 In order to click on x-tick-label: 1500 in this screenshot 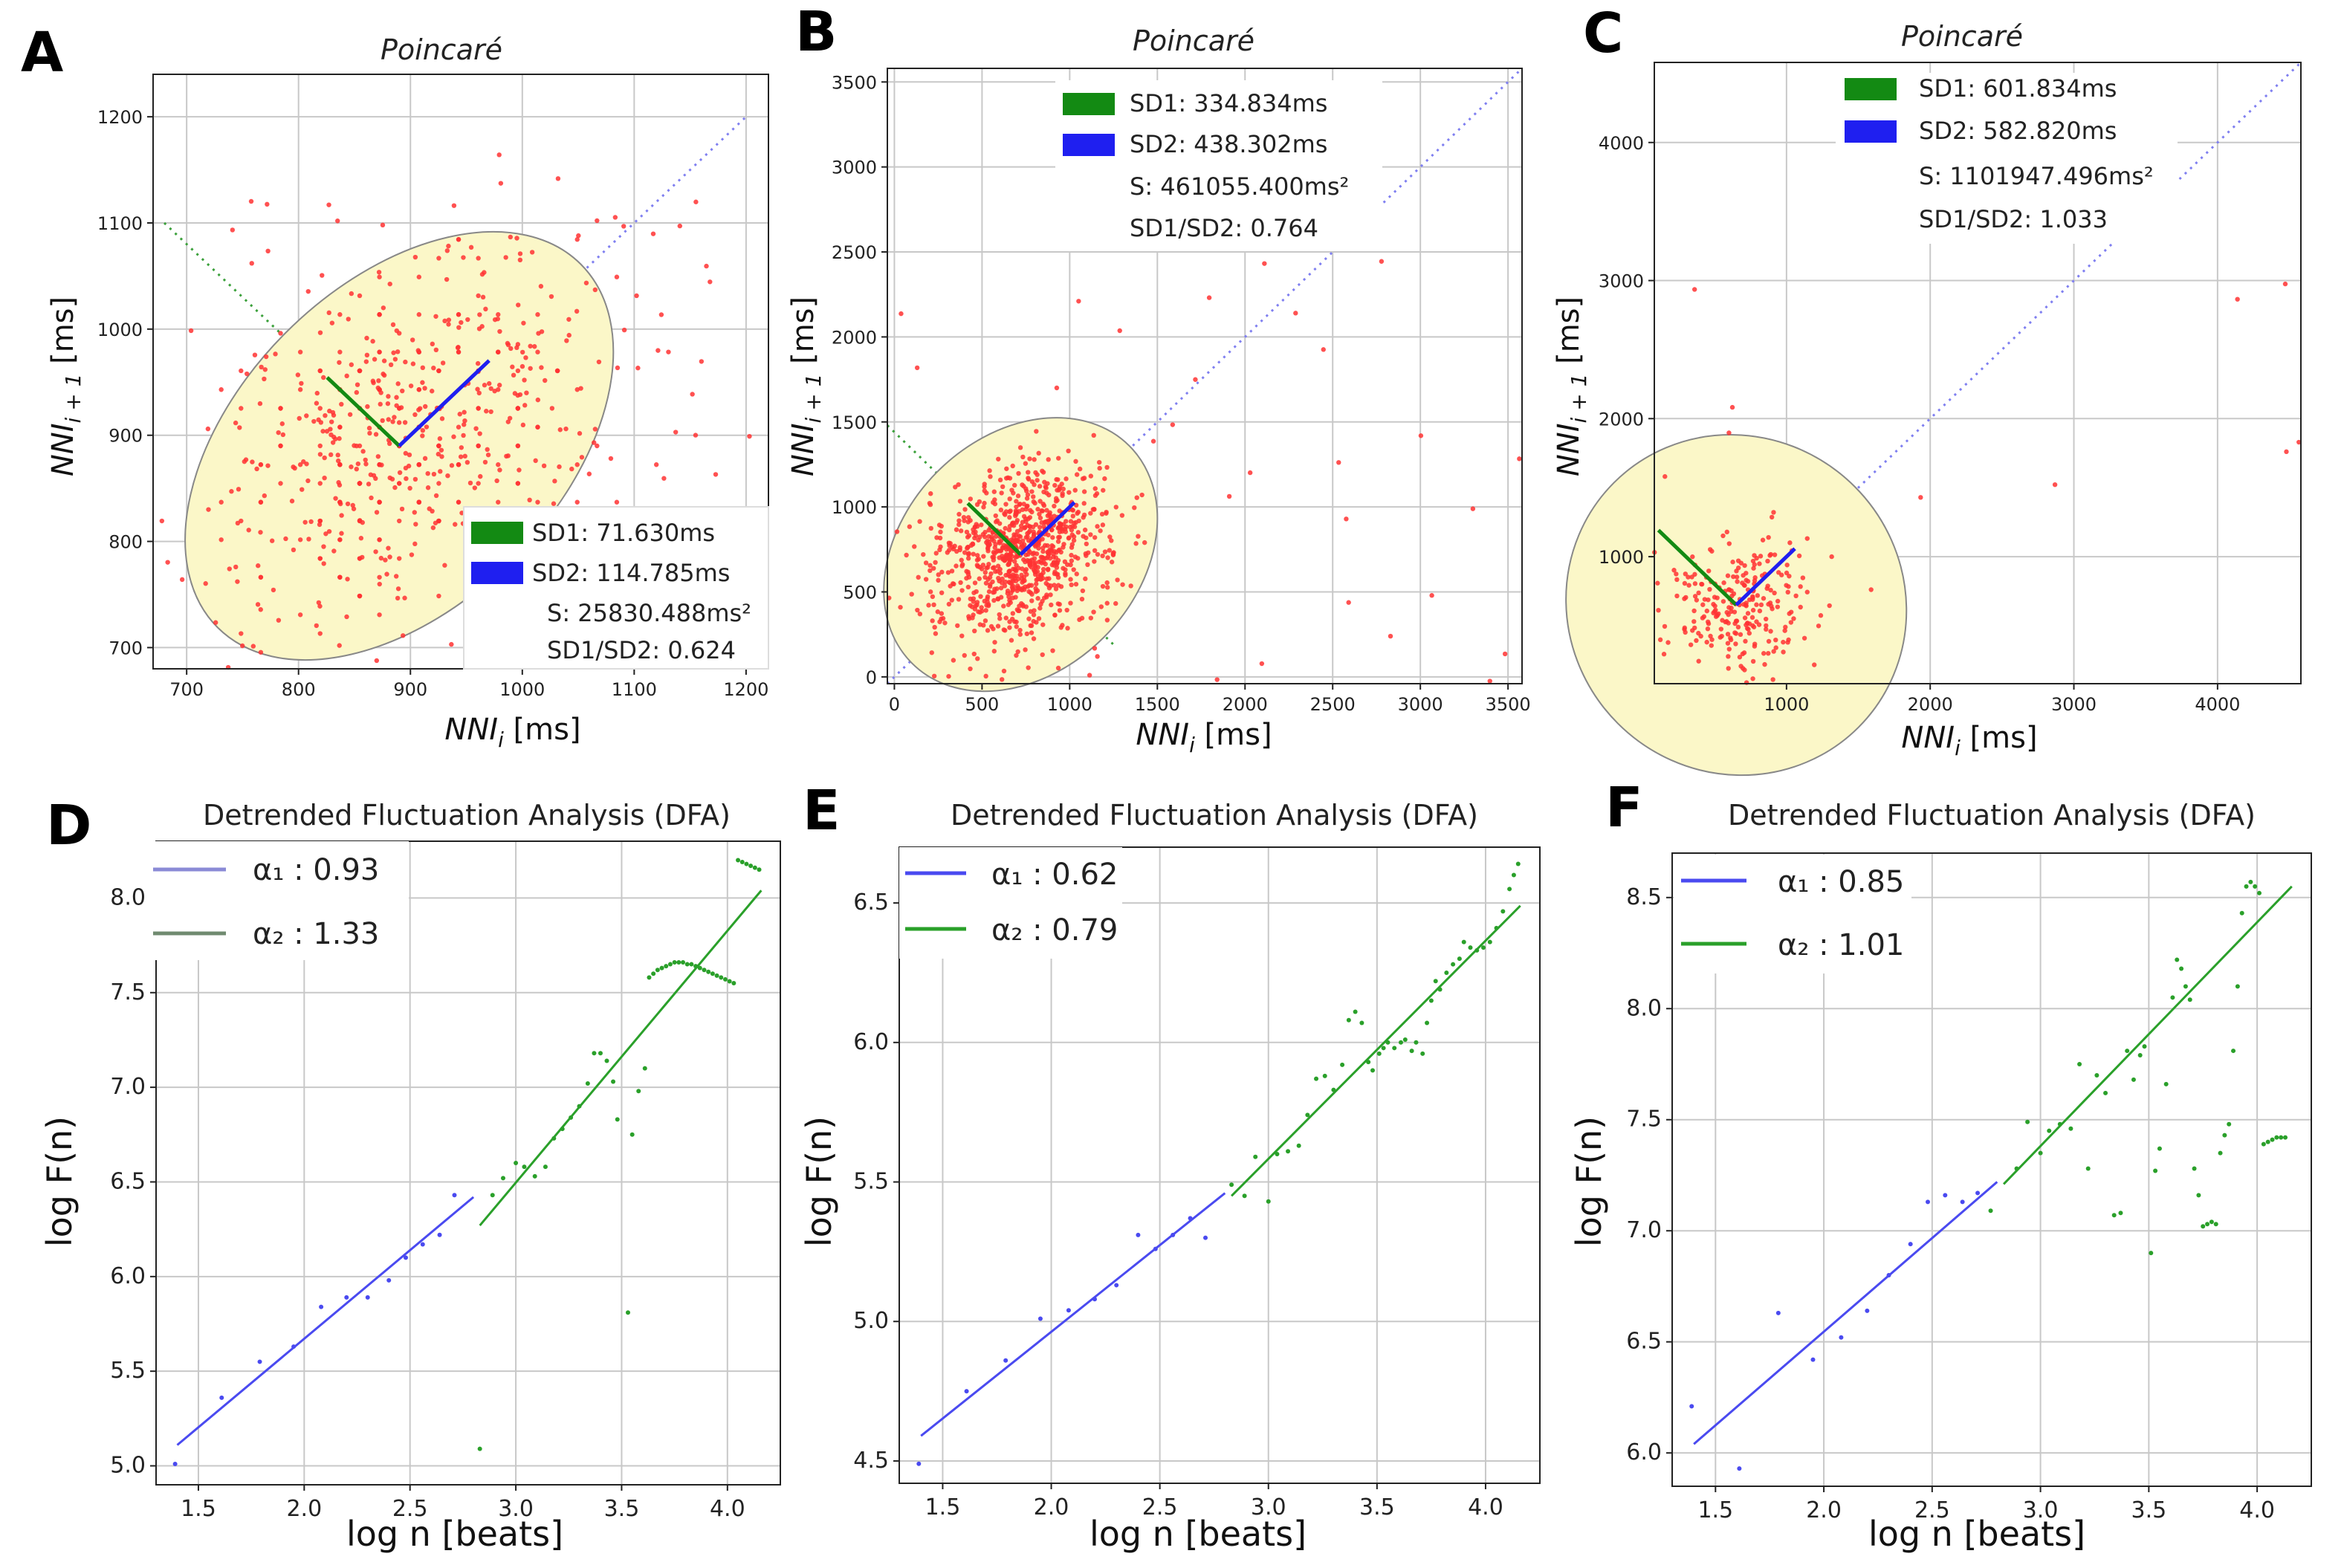, I will do `click(1157, 704)`.